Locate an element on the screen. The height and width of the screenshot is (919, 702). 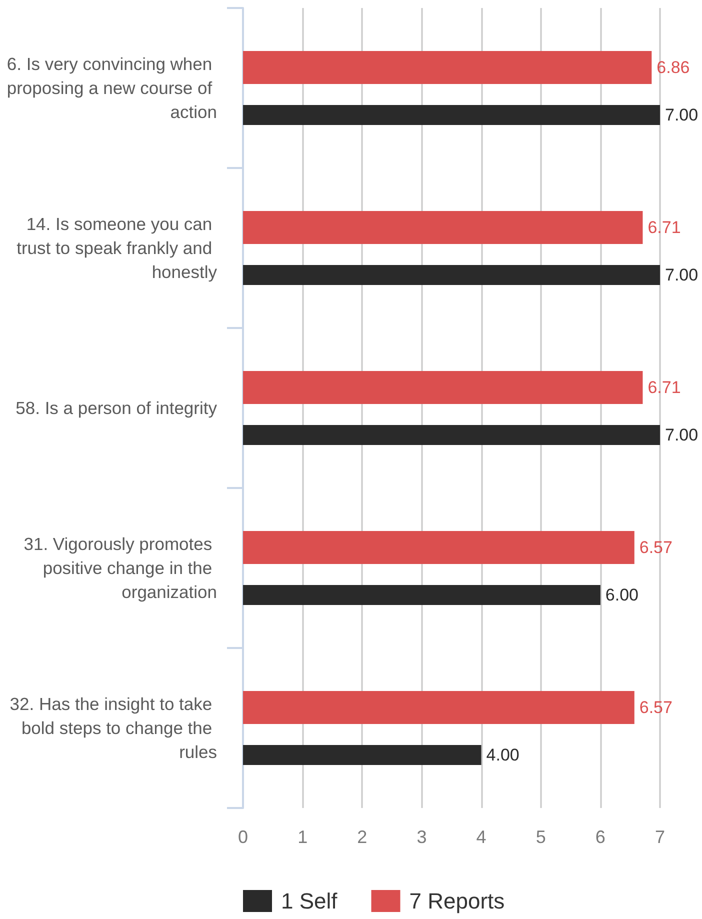
data-label: 6.86 is located at coordinates (673, 67).